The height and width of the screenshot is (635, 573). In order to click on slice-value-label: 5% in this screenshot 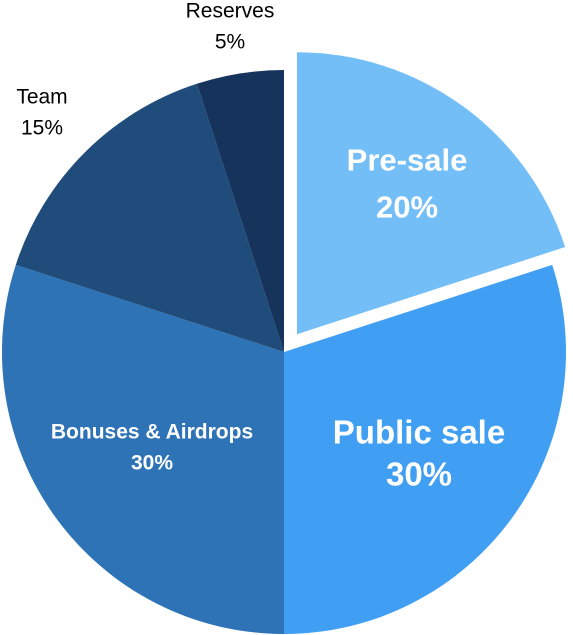, I will do `click(230, 42)`.